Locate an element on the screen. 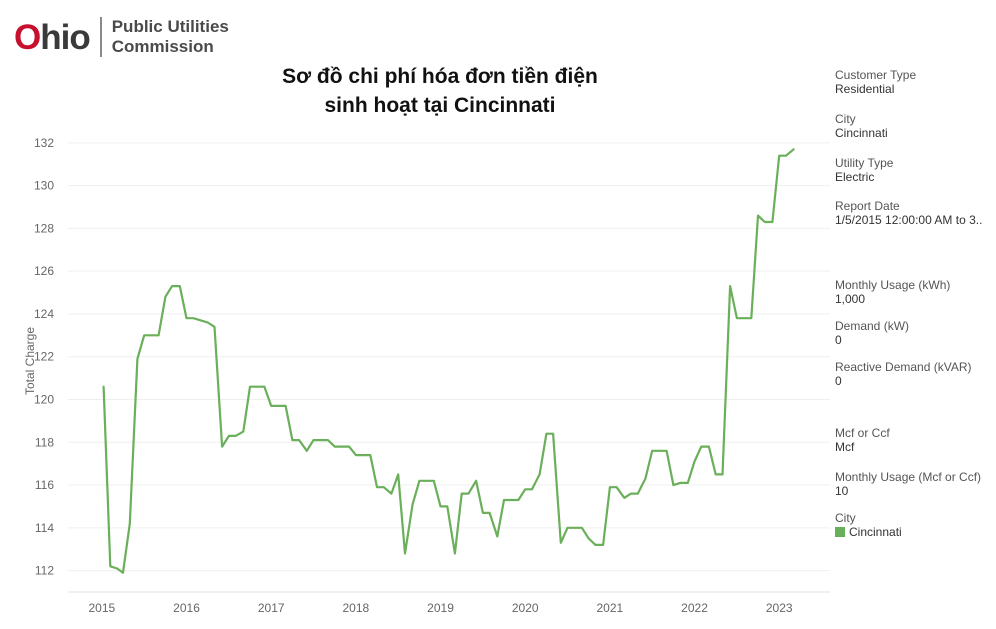  legend-title: City is located at coordinates (845, 518).